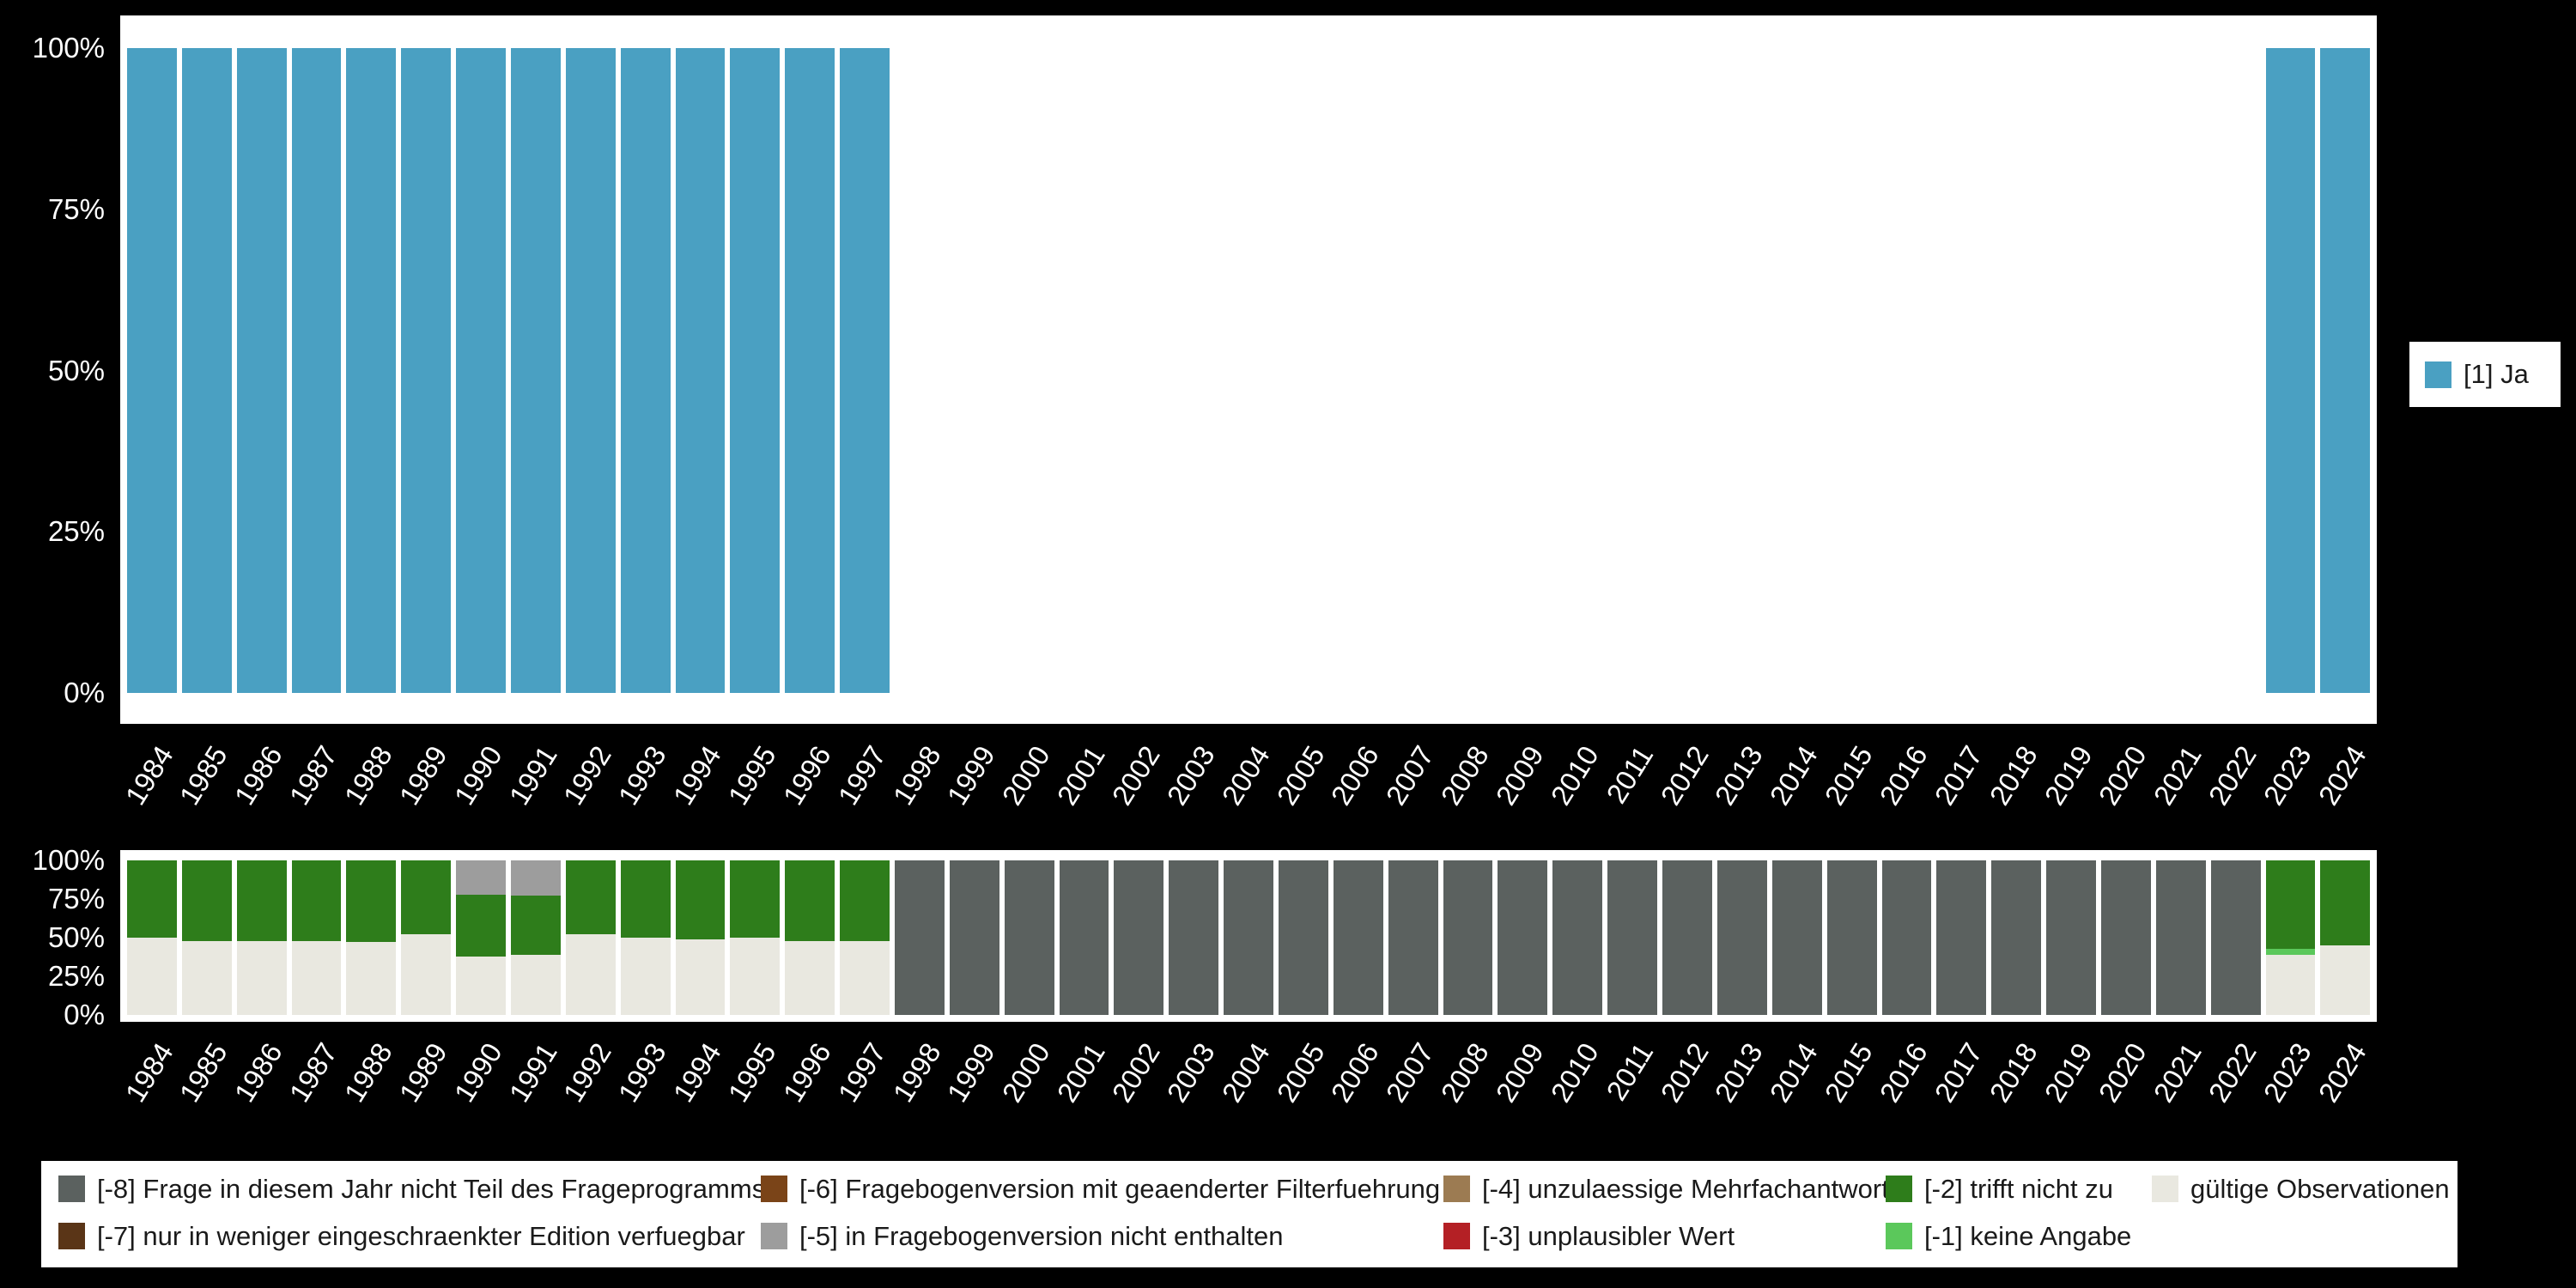 The width and height of the screenshot is (2576, 1288). What do you see at coordinates (69, 48) in the screenshot?
I see `y-axis-tick-label: 100%` at bounding box center [69, 48].